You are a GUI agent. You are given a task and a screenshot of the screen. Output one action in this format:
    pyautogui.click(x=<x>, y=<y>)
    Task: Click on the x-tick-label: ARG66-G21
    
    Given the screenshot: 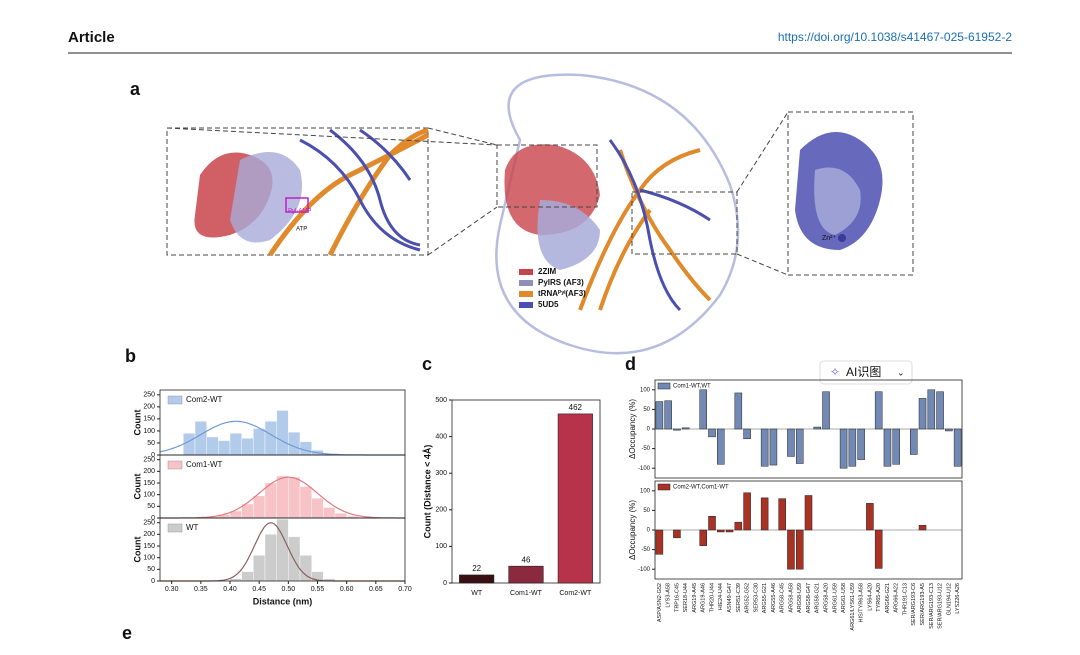 What is the action you would take?
    pyautogui.click(x=888, y=598)
    